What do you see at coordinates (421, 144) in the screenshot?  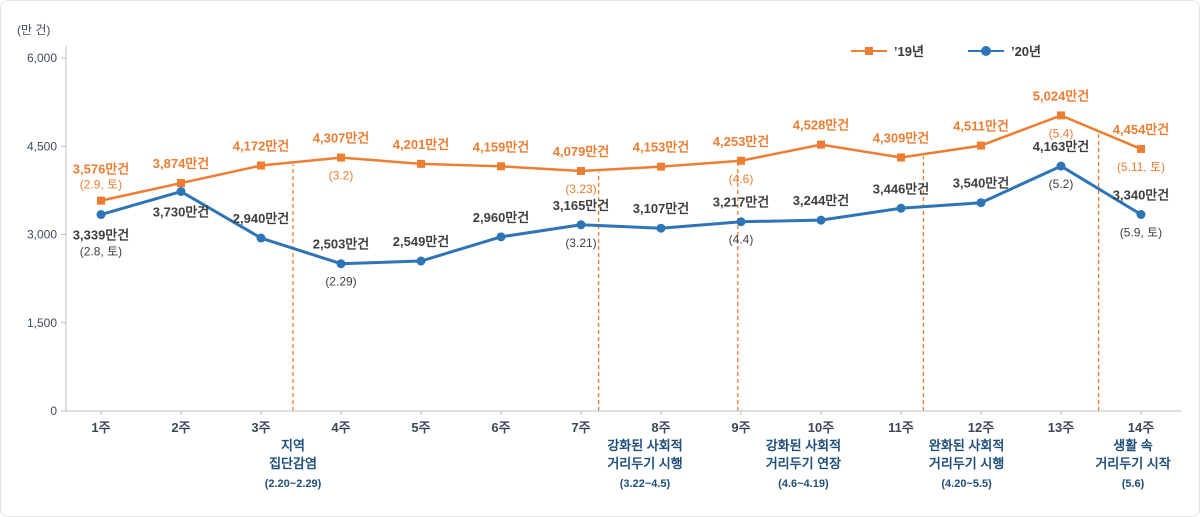 I see `point-label-19: 4,201만건` at bounding box center [421, 144].